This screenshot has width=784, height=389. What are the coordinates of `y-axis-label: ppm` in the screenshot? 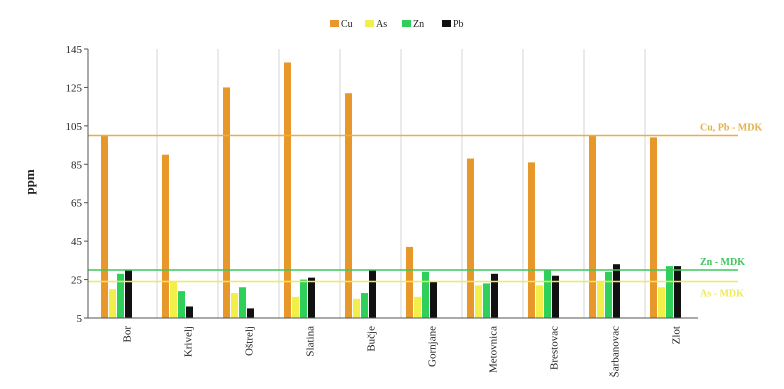 It's located at (29, 181).